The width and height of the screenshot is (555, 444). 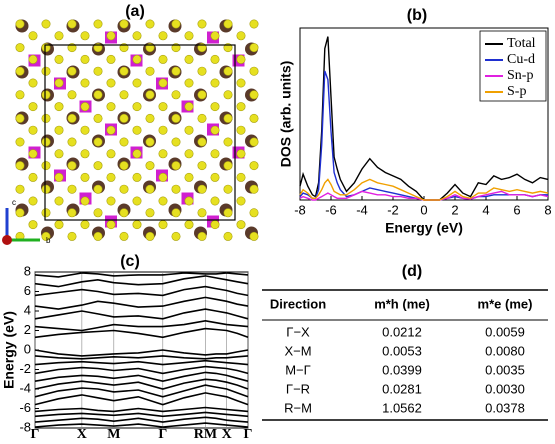 What do you see at coordinates (130, 261) in the screenshot?
I see `panel-label: (c)` at bounding box center [130, 261].